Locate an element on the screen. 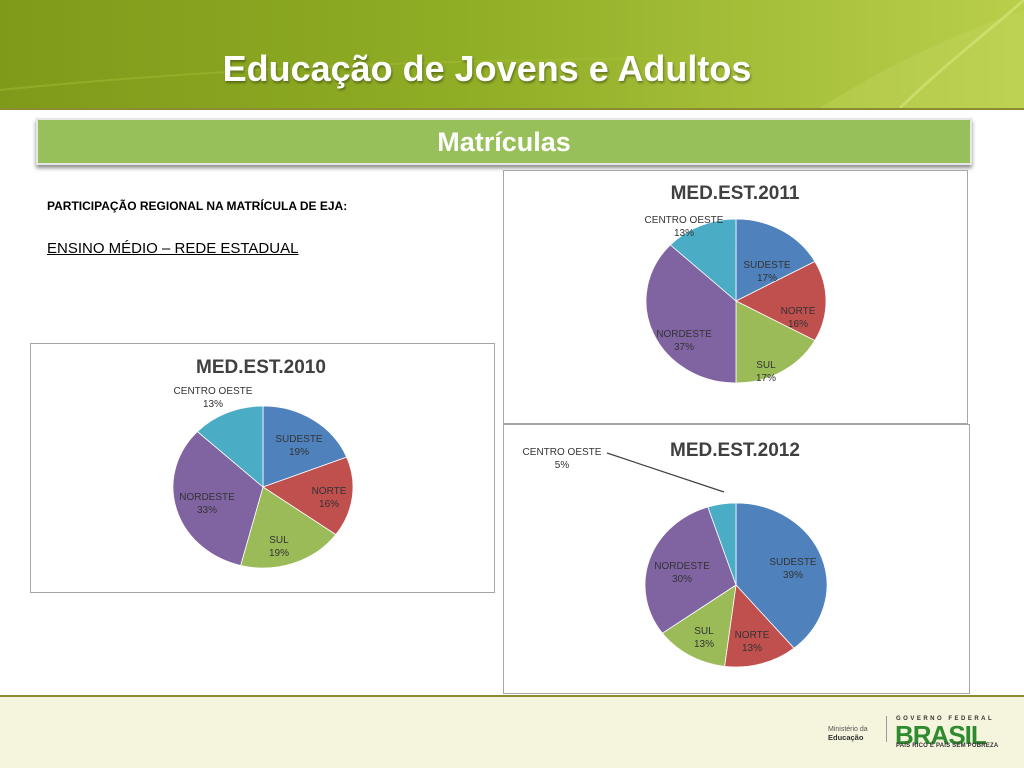 The width and height of the screenshot is (1024, 768). slide-header: Educação de Jovens e Adultos is located at coordinates (512, 54).